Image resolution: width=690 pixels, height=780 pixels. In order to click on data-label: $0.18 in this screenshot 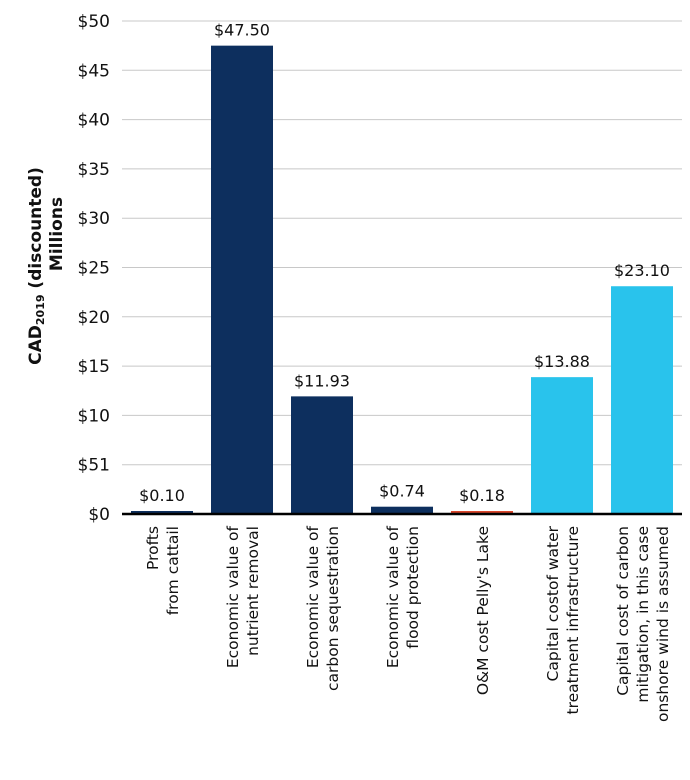, I will do `click(482, 495)`.